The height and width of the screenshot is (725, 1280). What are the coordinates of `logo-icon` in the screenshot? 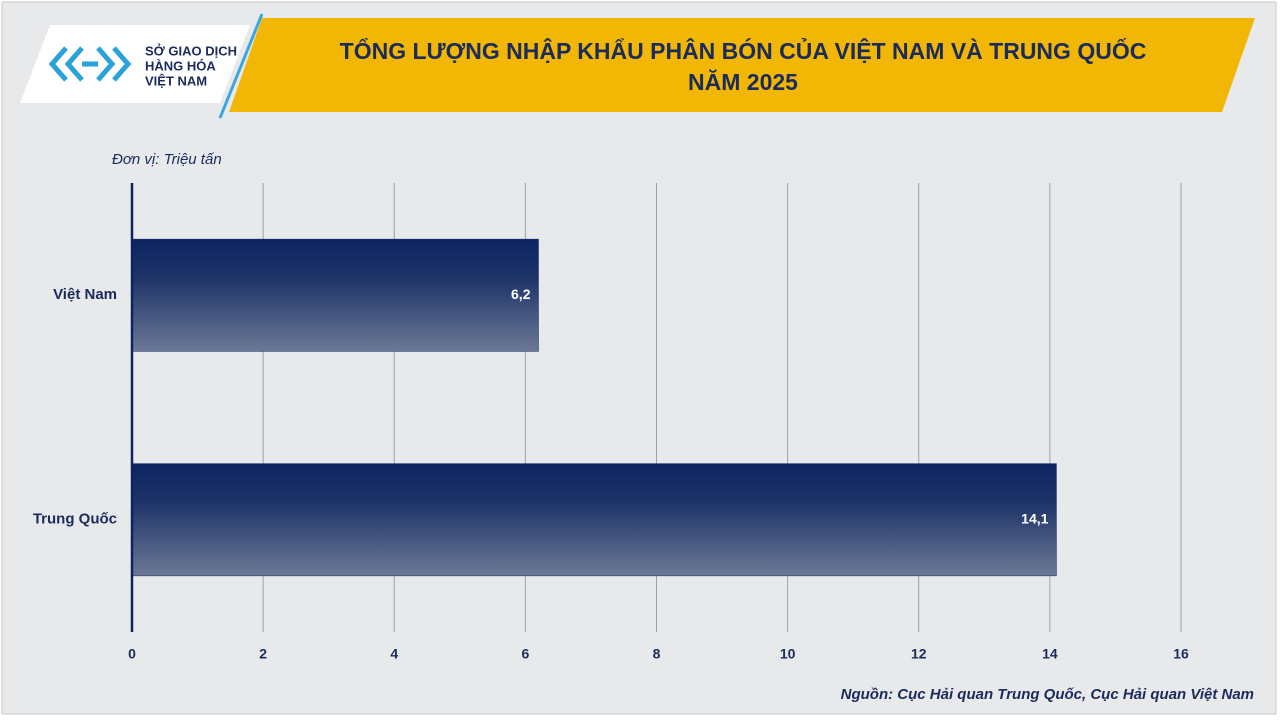 It's located at (90, 64).